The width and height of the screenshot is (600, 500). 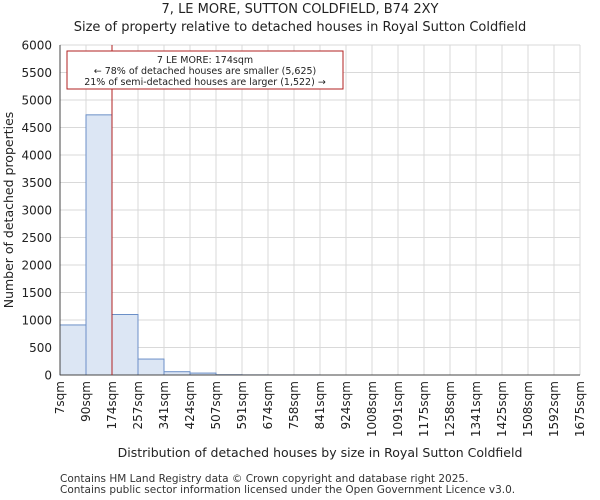 What do you see at coordinates (112, 405) in the screenshot?
I see `x-tick-label: 174sqm` at bounding box center [112, 405].